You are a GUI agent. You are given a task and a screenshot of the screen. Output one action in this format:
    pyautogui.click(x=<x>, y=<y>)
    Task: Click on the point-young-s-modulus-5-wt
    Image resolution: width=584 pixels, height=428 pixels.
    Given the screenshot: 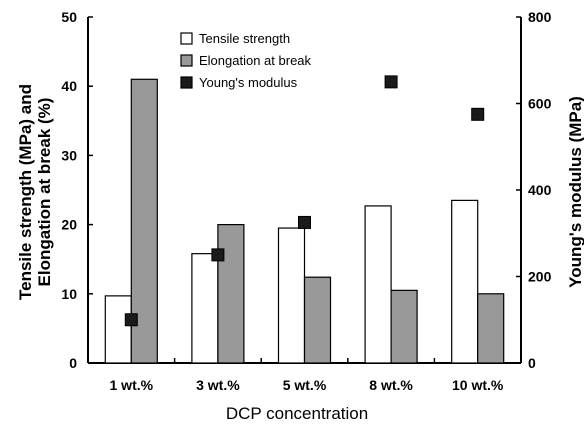 What is the action you would take?
    pyautogui.click(x=304, y=222)
    